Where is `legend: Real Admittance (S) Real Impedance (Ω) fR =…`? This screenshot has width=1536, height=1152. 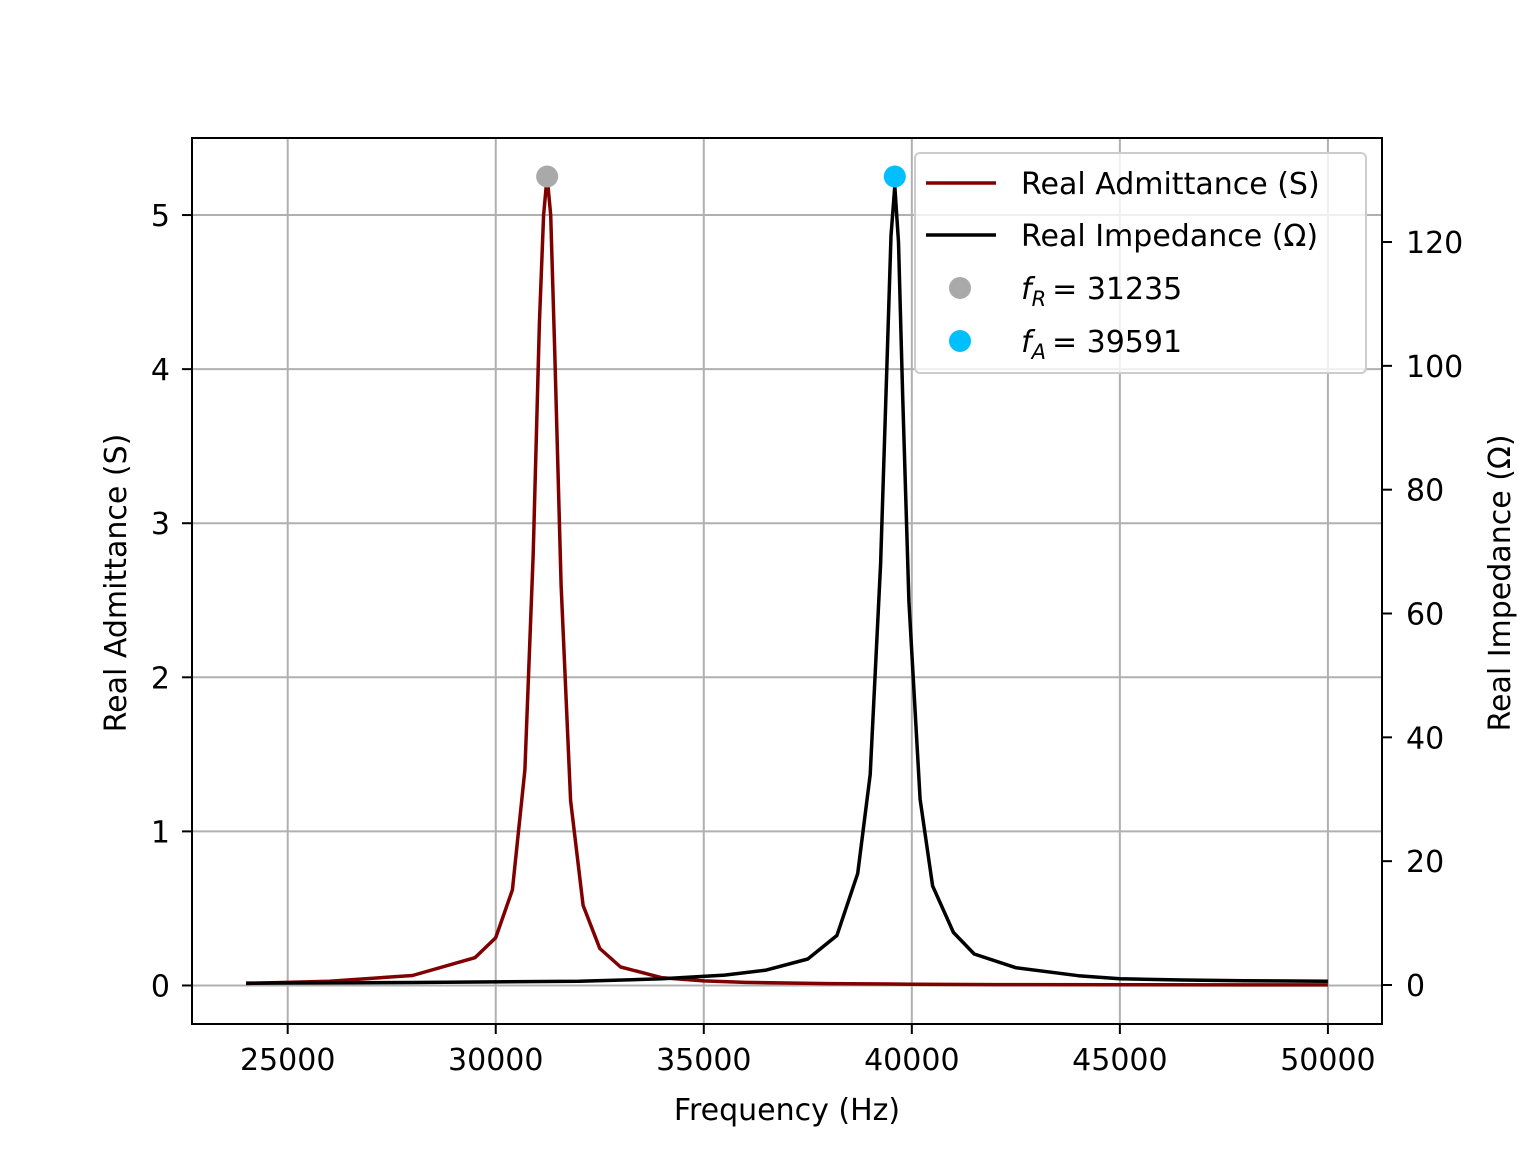 legend: Real Admittance (S) Real Impedance (Ω) fR =… is located at coordinates (1140, 263).